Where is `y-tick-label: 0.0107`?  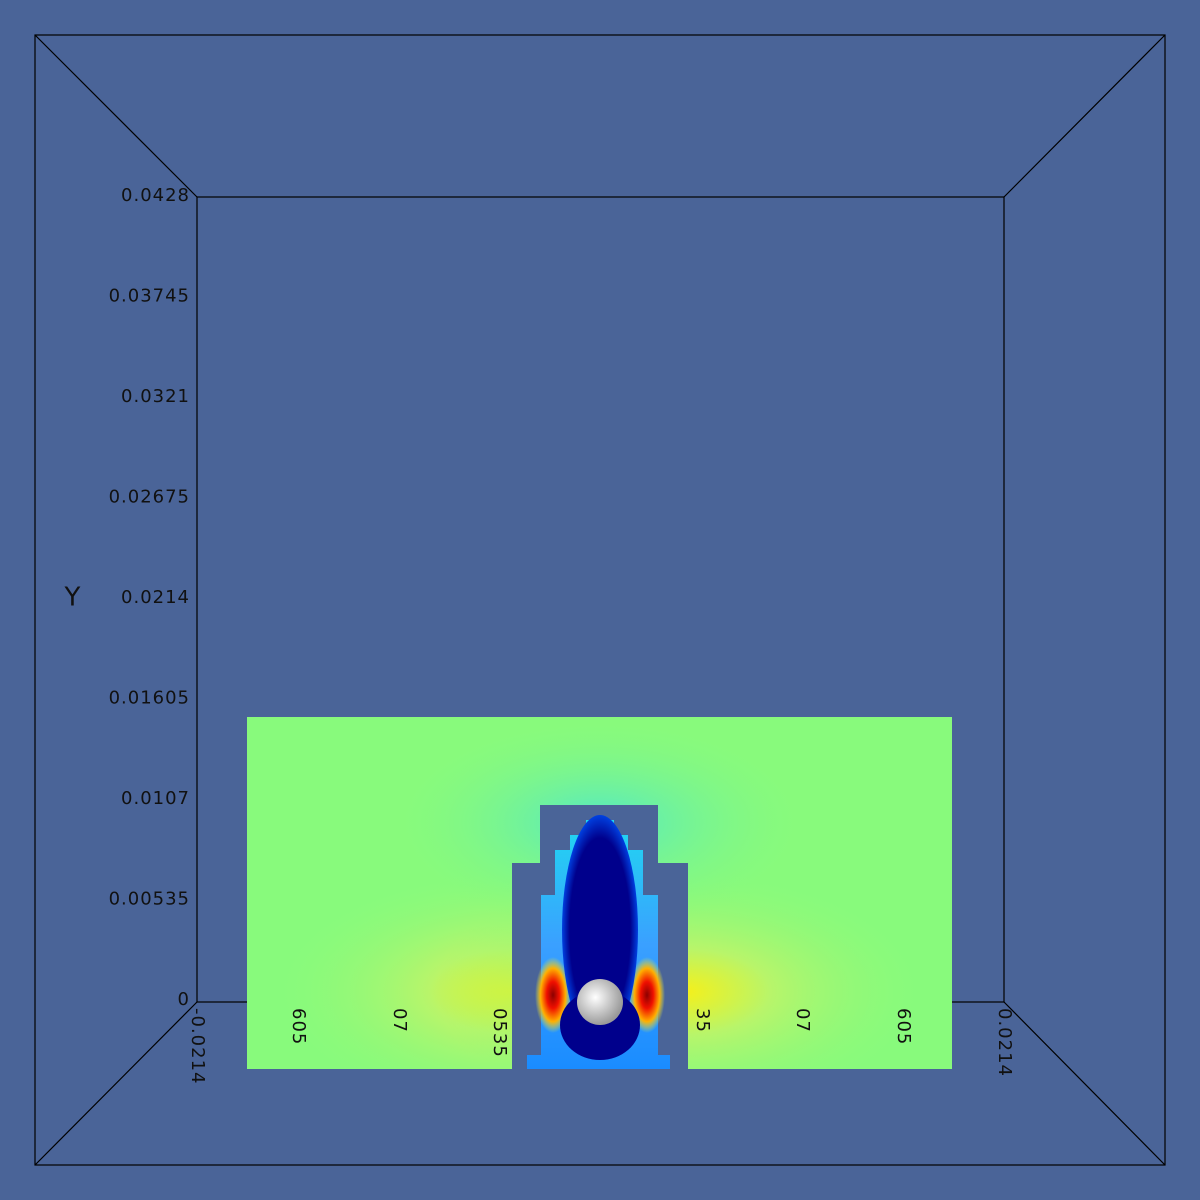 y-tick-label: 0.0107 is located at coordinates (155, 798).